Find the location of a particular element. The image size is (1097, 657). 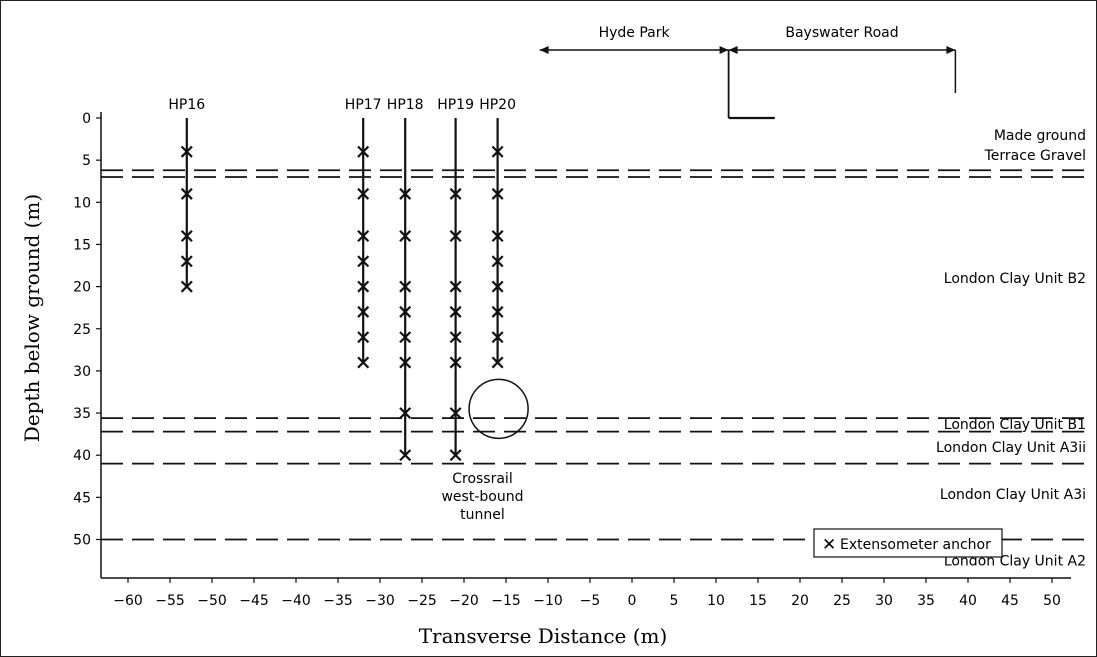

x-tick-label: −5 is located at coordinates (590, 601).